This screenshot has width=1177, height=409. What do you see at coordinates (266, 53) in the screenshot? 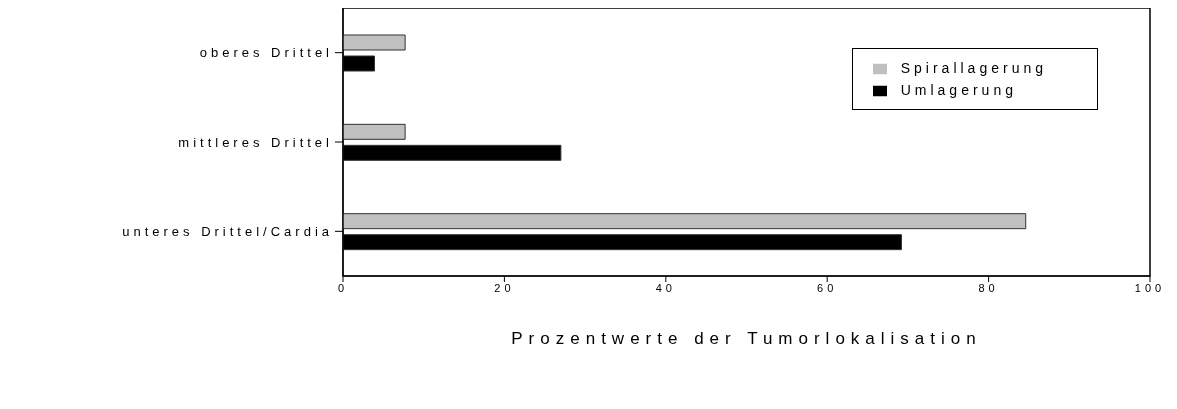
I see `y-tick-label: oberes Drittel` at bounding box center [266, 53].